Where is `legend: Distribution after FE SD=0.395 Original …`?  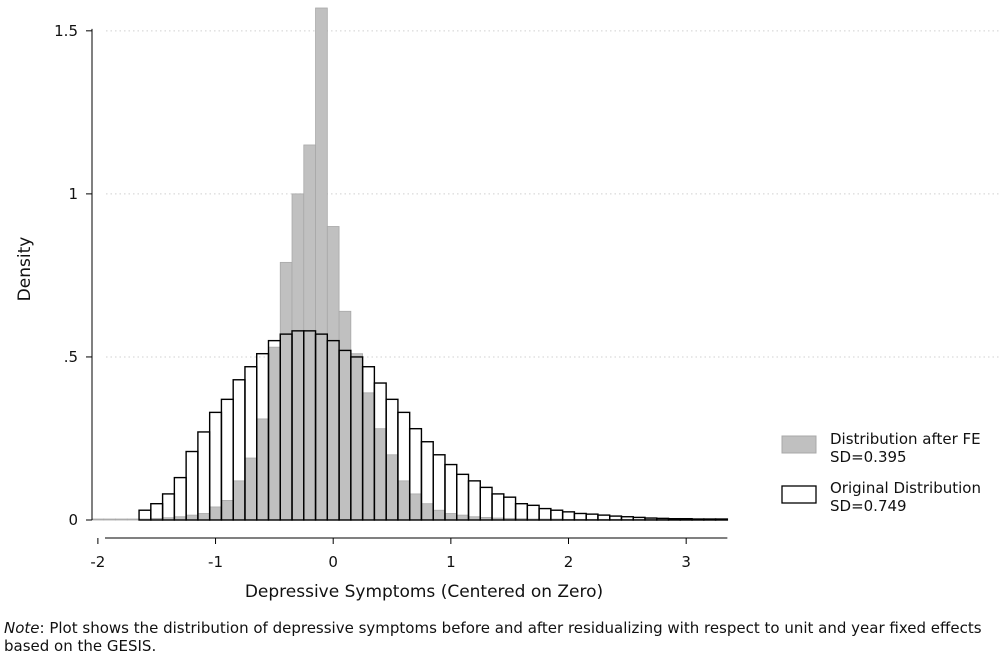
legend: Distribution after FE SD=0.395 Original … is located at coordinates (881, 472).